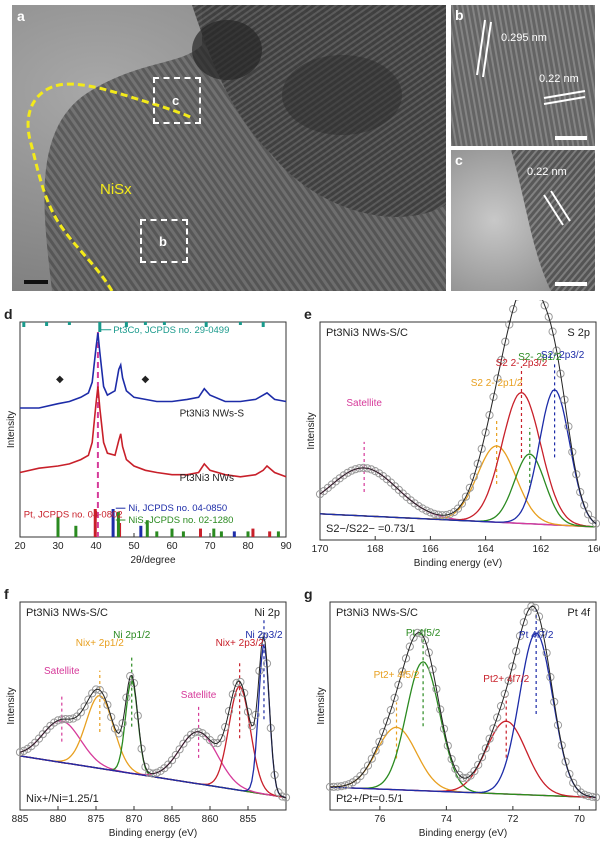  Describe the element at coordinates (62, 799) in the screenshot. I see `ratio-text: Nix+/Ni=1.25/1` at that location.